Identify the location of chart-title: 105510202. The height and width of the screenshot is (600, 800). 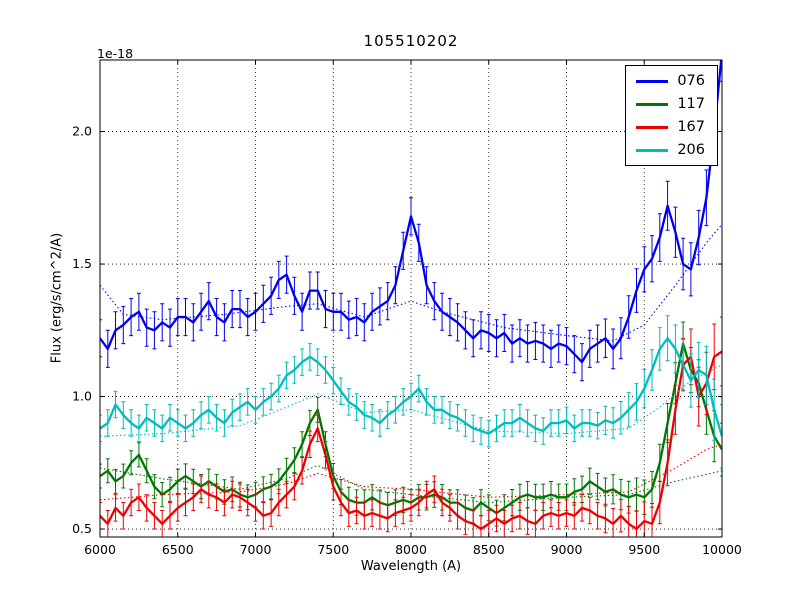
(411, 41).